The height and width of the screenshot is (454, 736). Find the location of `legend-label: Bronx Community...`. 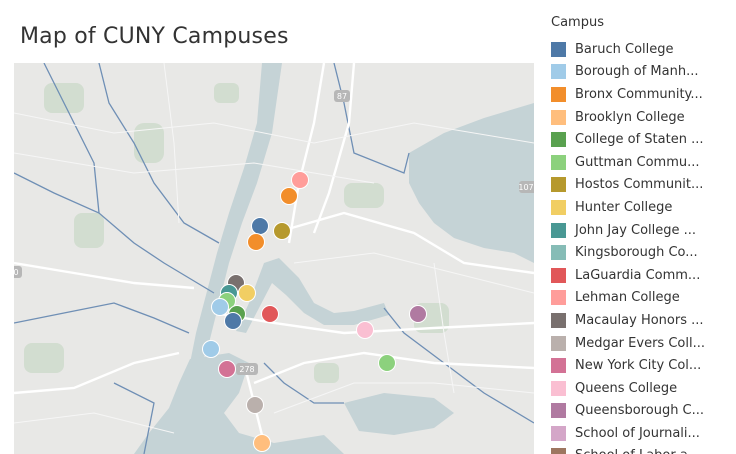

legend-label: Bronx Community... is located at coordinates (639, 94).